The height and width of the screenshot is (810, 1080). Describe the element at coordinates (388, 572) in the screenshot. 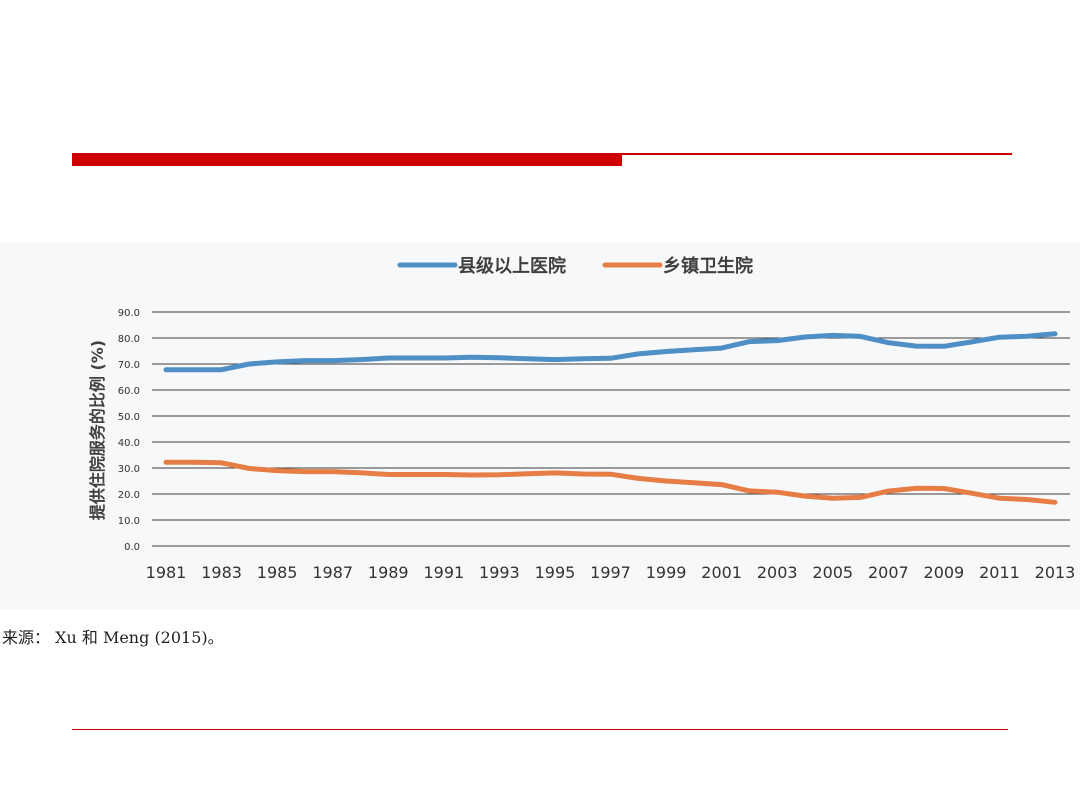

I see `x-tick-label: 1989` at that location.